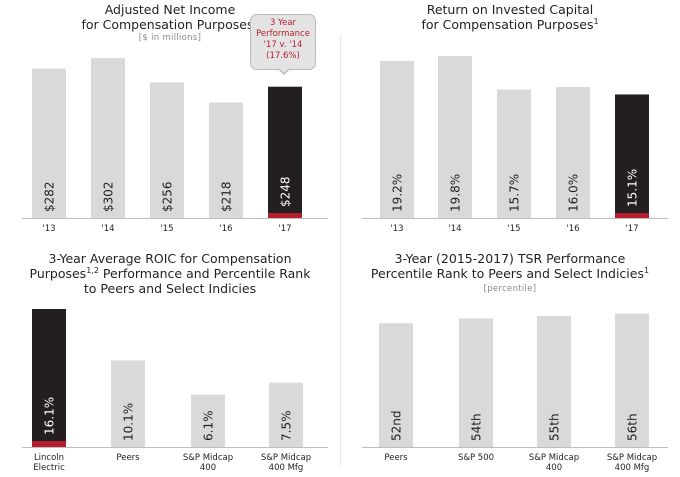 The width and height of the screenshot is (680, 477). Describe the element at coordinates (204, 273) in the screenshot. I see `panel-3-title-line2-end: Performance and Percentile Rank` at that location.